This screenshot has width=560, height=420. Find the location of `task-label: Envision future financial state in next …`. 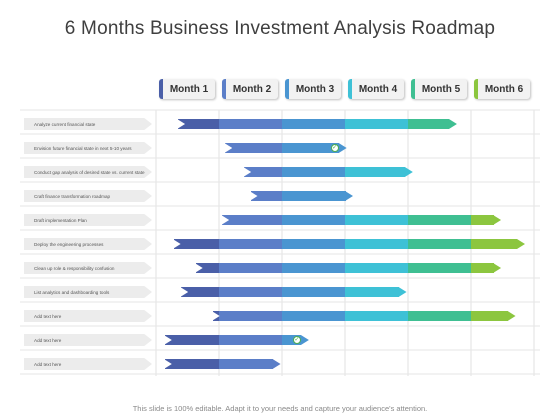

task-label: Envision future financial state in next … is located at coordinates (88, 148).